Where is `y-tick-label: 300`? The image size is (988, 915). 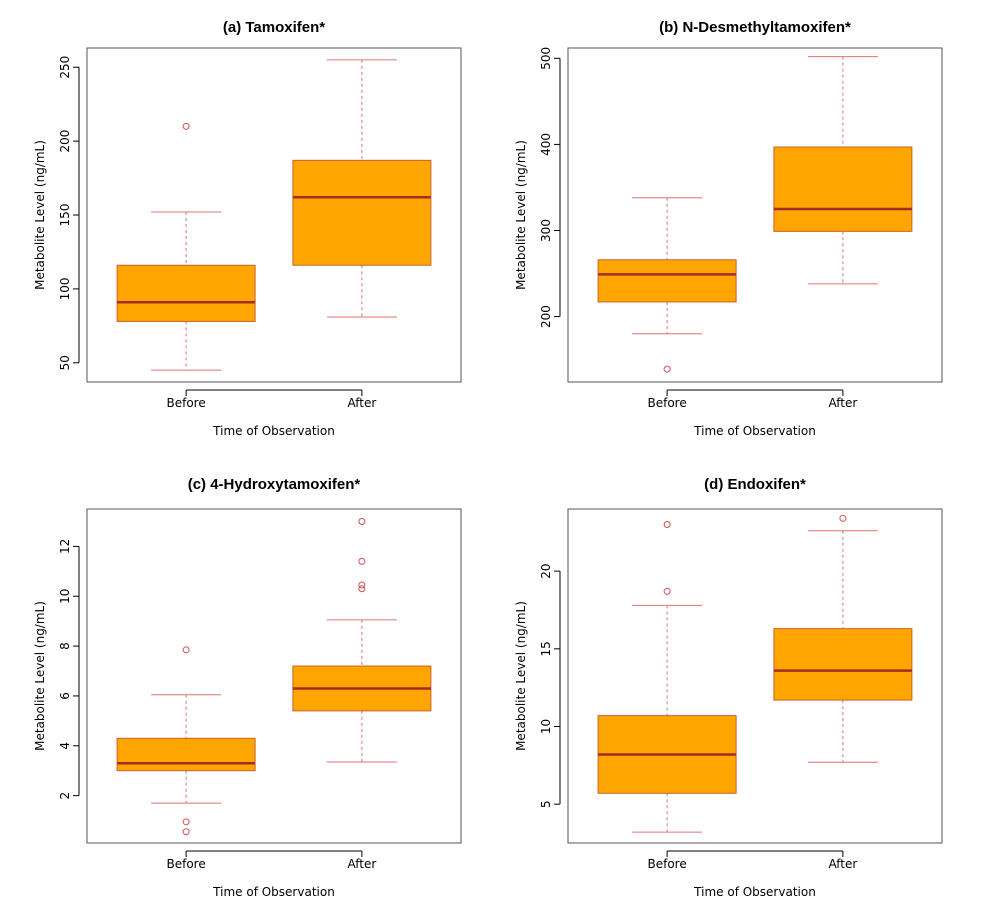
y-tick-label: 300 is located at coordinates (546, 230).